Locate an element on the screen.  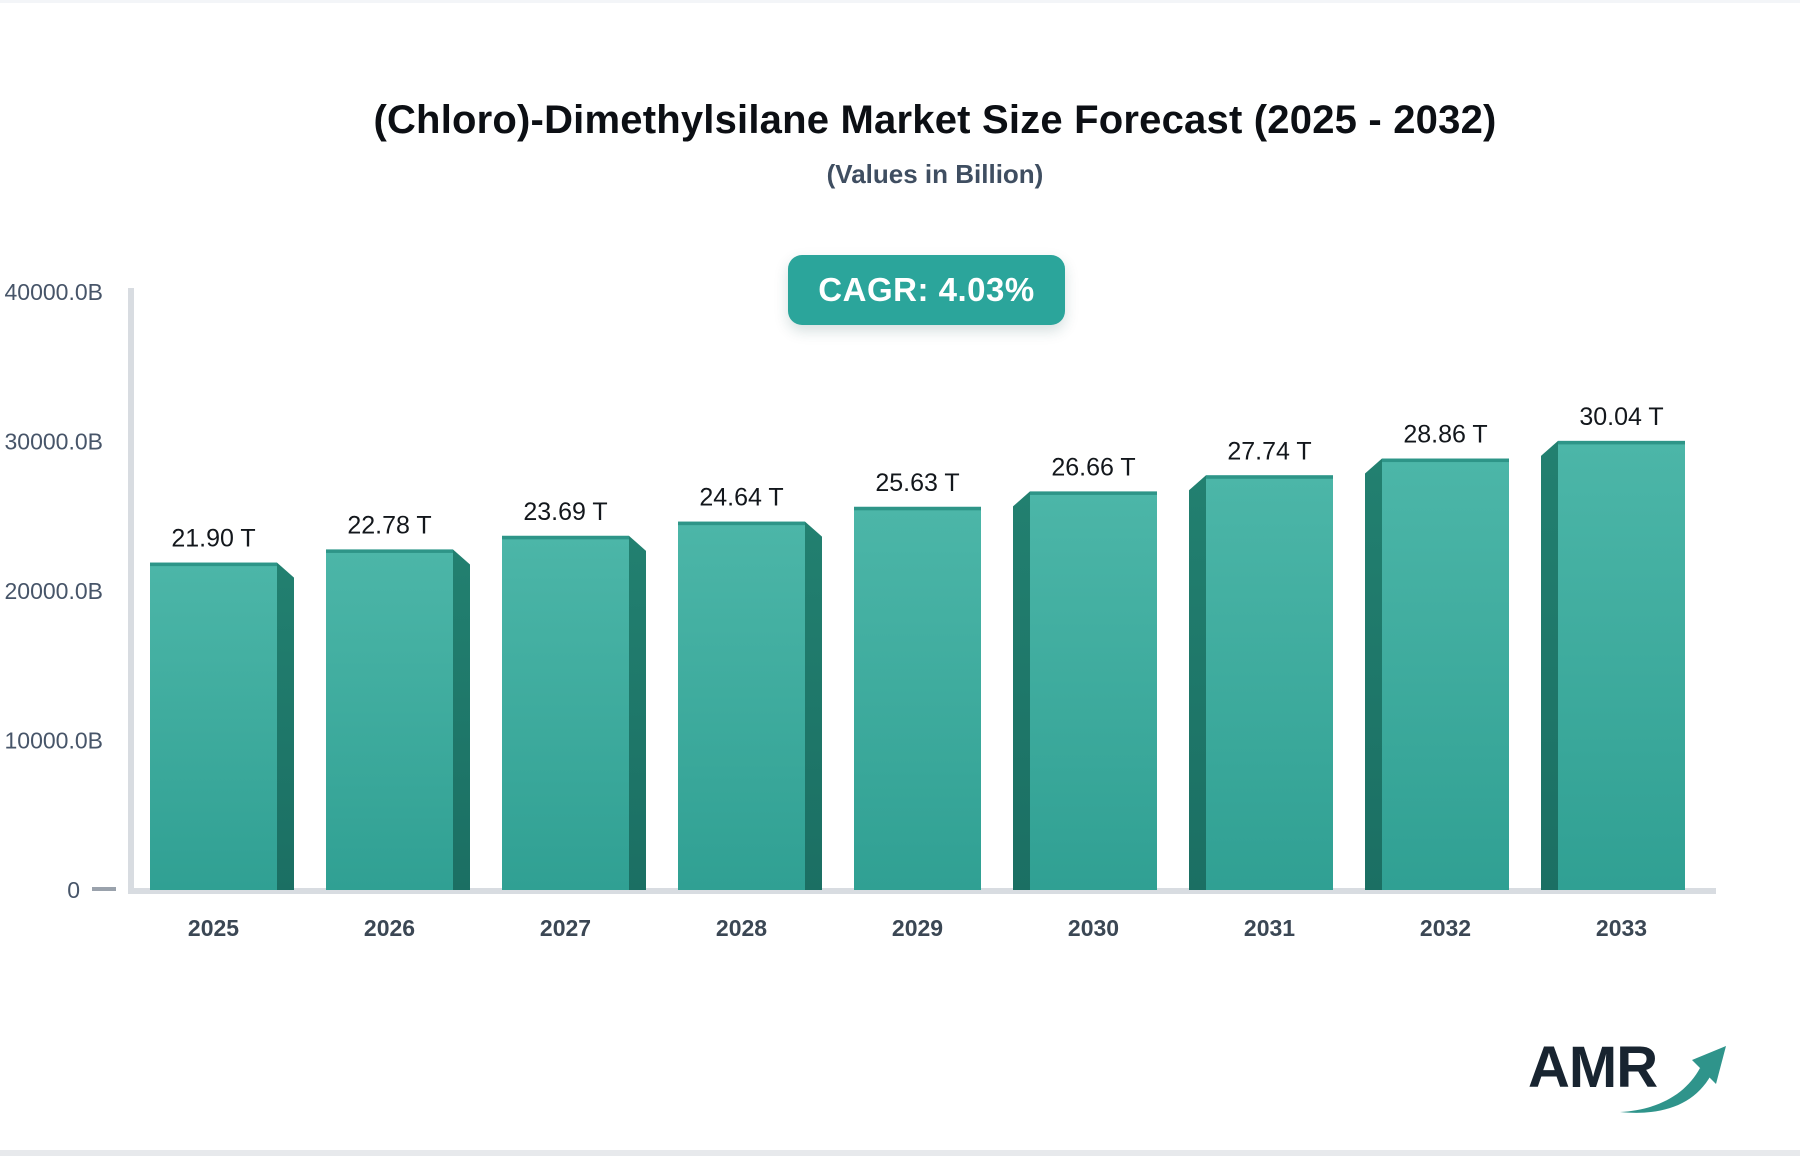
bar-2026: 22.78 T 2026 is located at coordinates (398, 726).